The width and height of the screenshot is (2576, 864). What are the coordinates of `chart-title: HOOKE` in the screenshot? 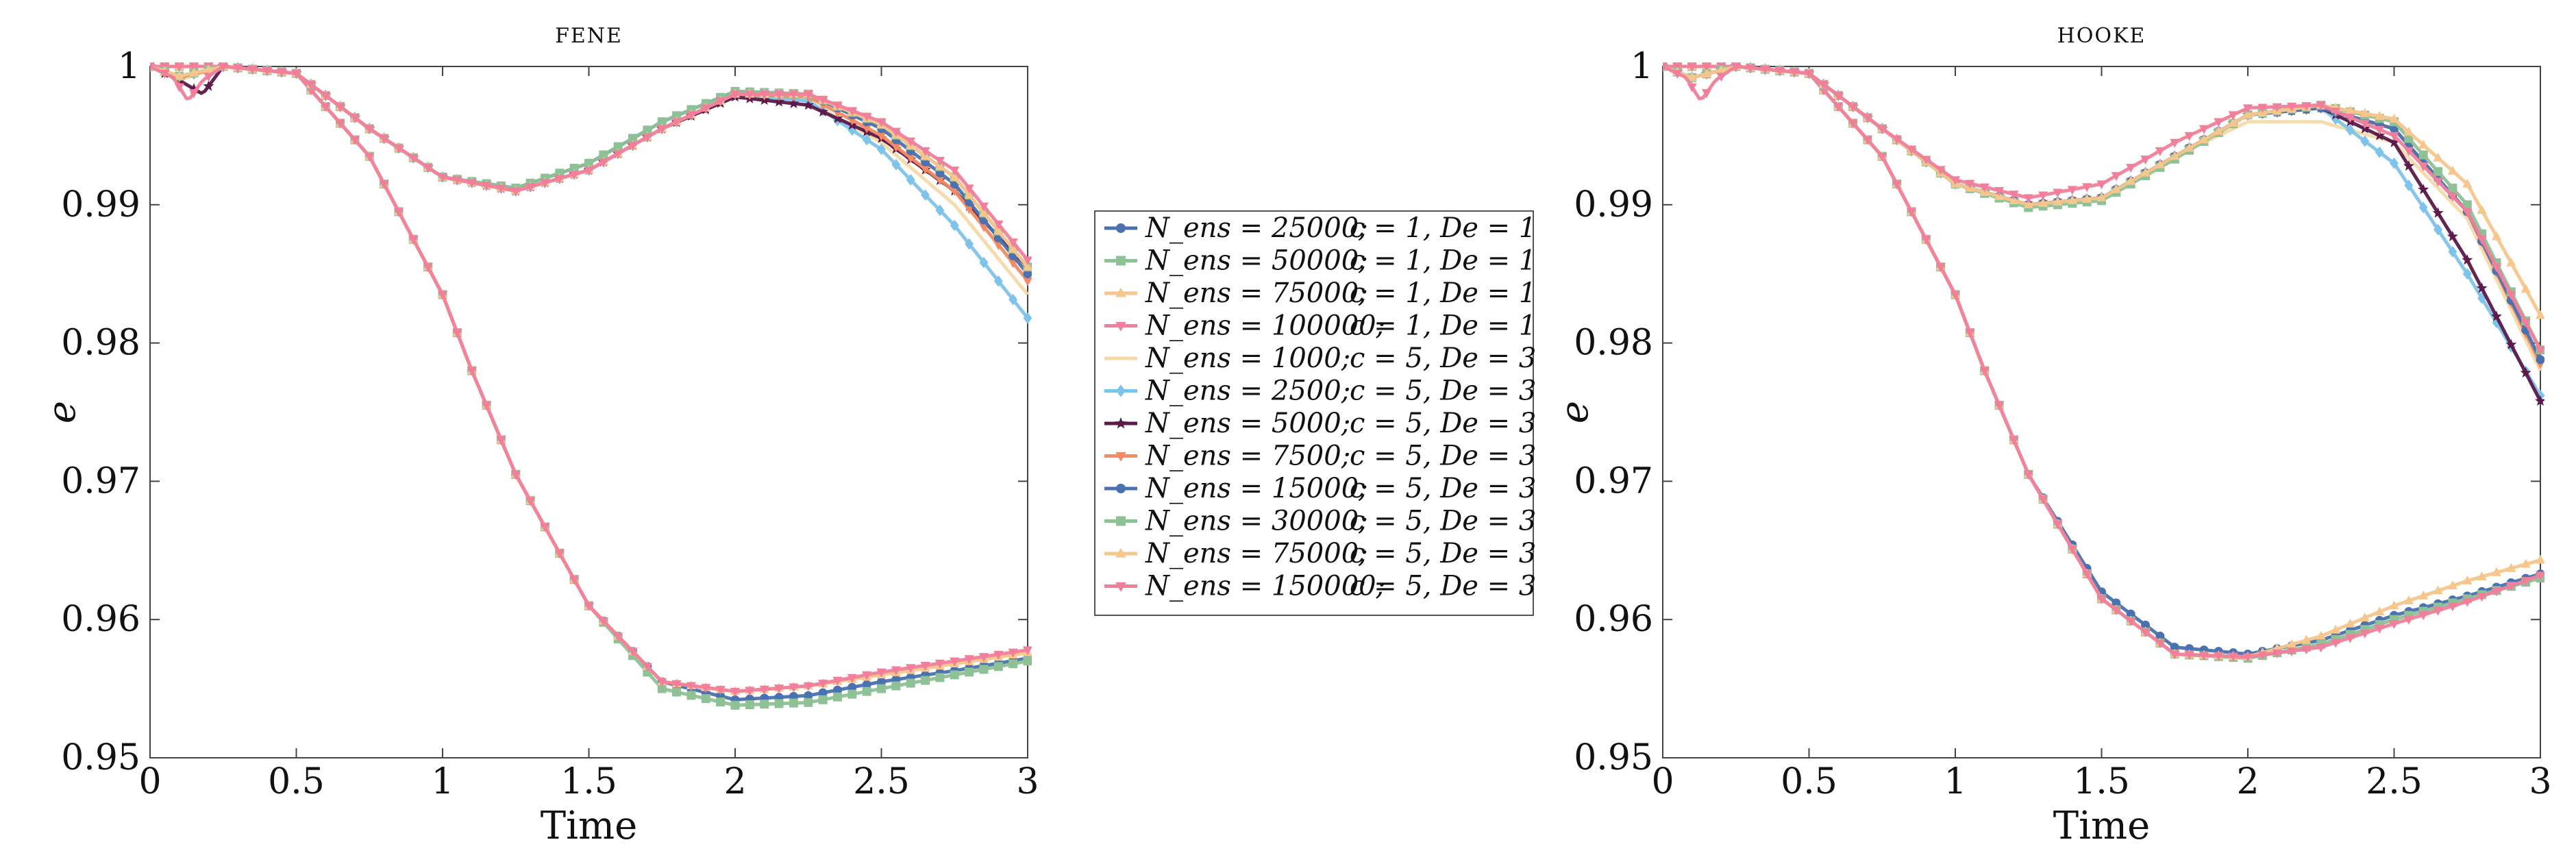 It's located at (2101, 36).